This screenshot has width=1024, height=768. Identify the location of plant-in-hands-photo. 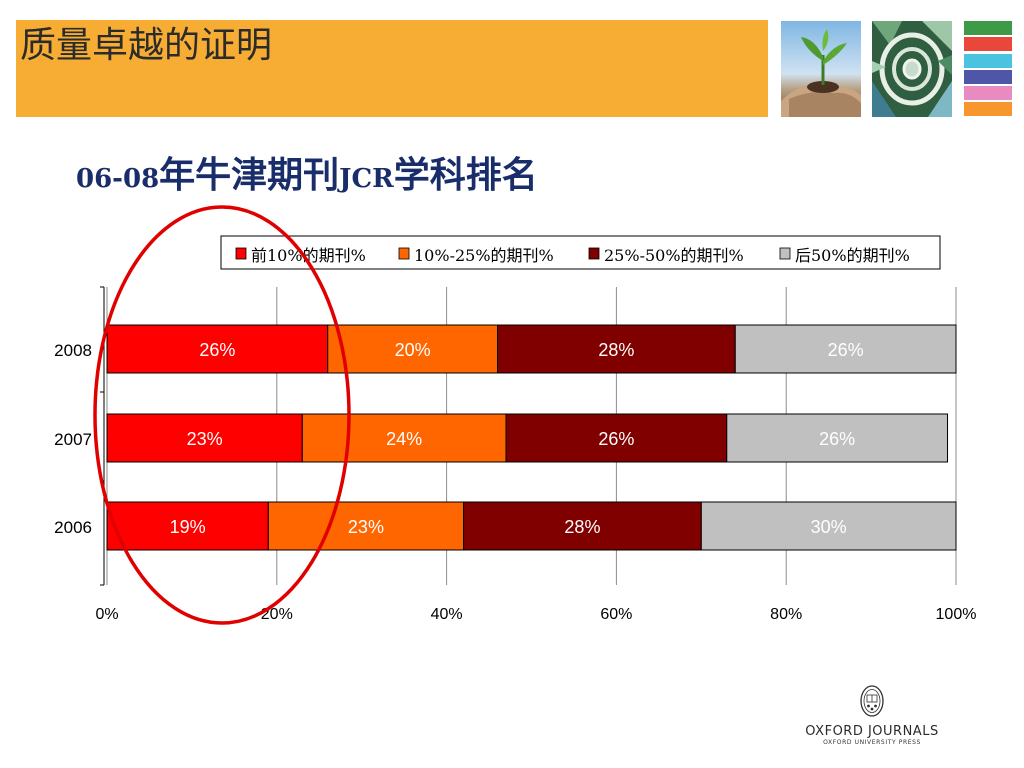
(821, 69).